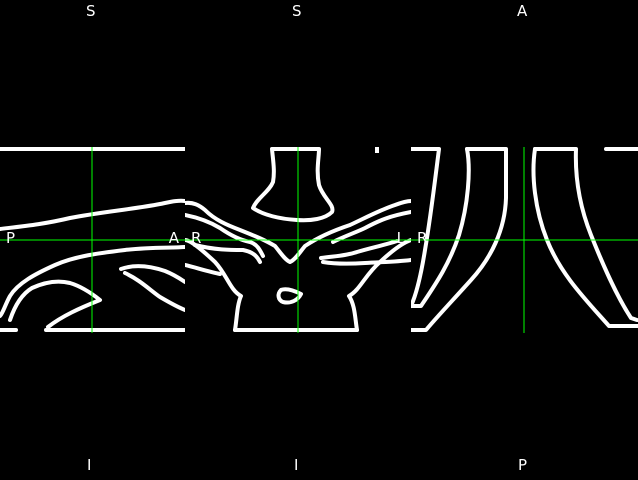 This screenshot has height=480, width=638. I want to click on sagittal-crosshair, so click(92, 240).